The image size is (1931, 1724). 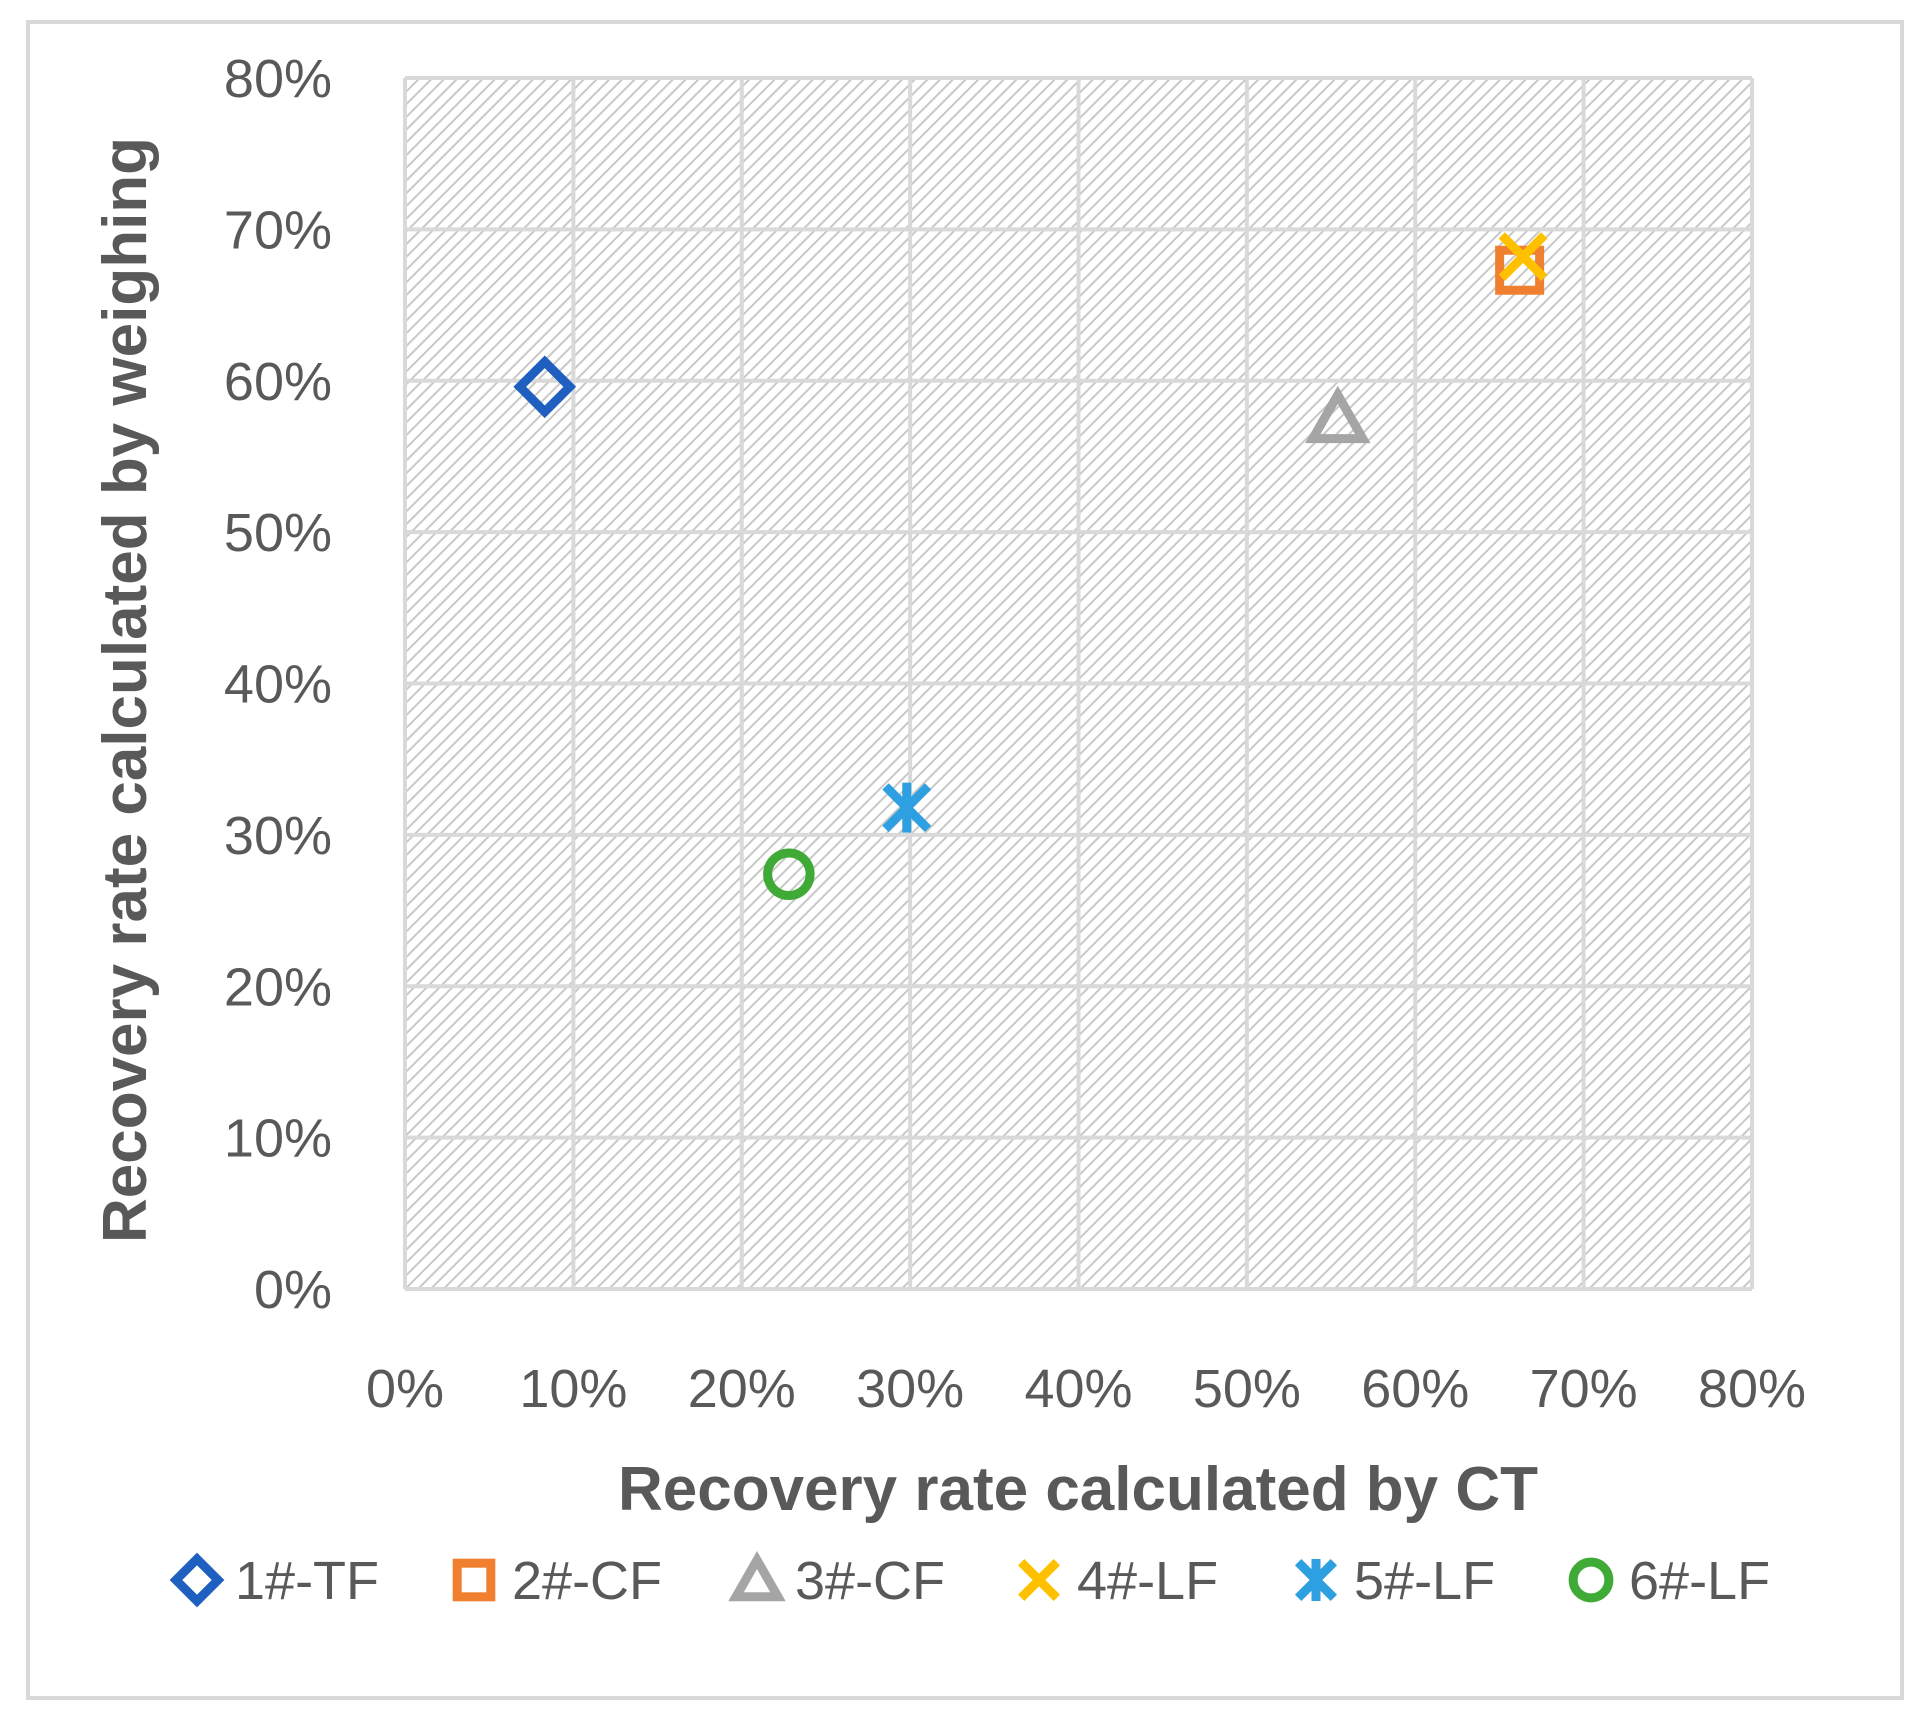 I want to click on legend-label: 2#-CF, so click(x=587, y=1581).